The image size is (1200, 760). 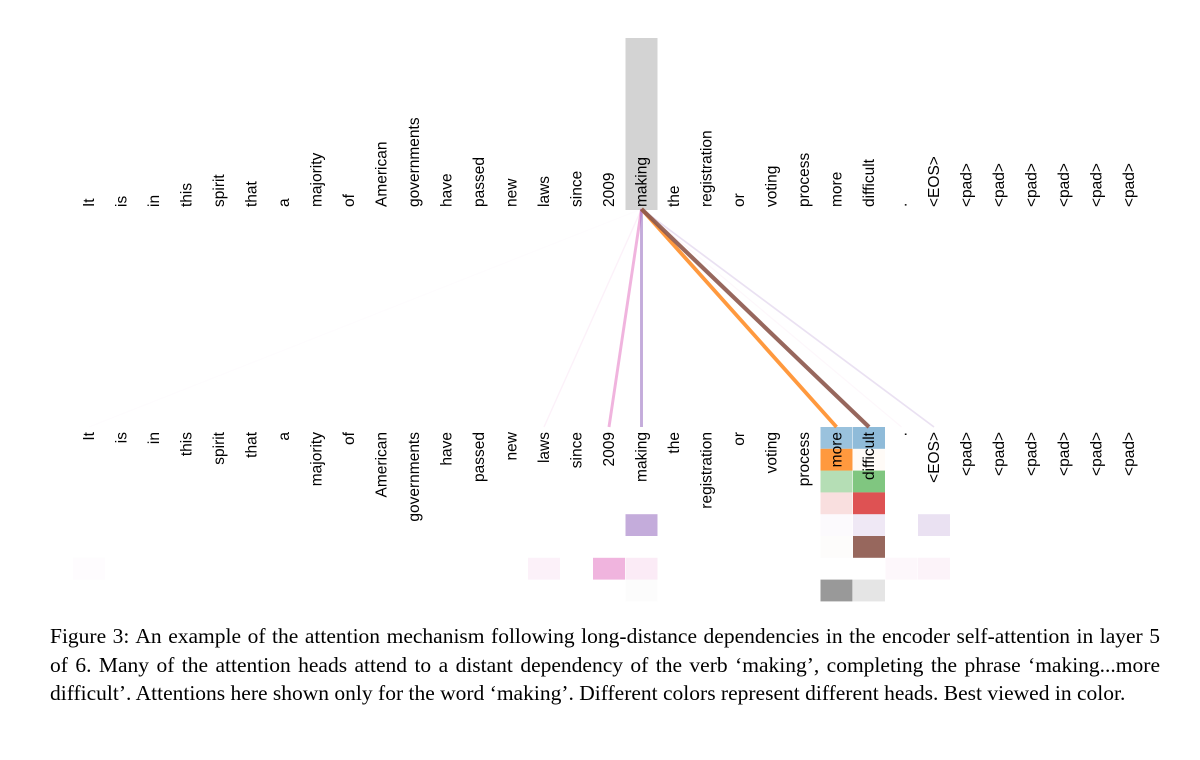 I want to click on top-token-13: passed, so click(x=479, y=182).